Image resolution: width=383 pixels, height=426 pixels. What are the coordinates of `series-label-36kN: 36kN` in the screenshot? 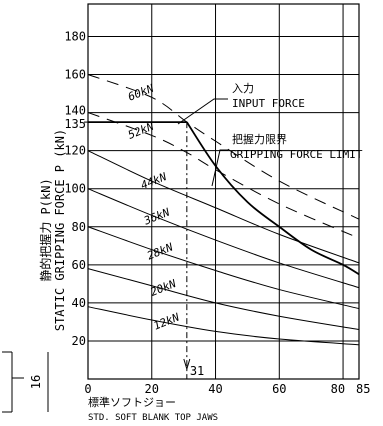 It's located at (156, 216).